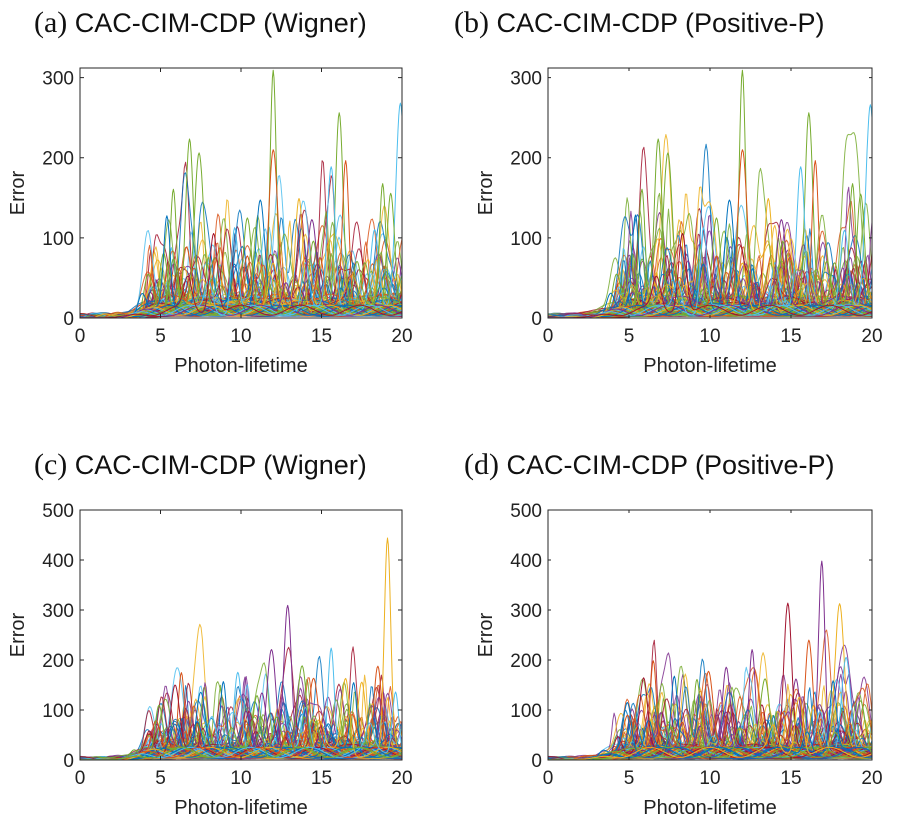 This screenshot has height=827, width=910. Describe the element at coordinates (54, 464) in the screenshot. I see `panel-letter: (c)` at that location.